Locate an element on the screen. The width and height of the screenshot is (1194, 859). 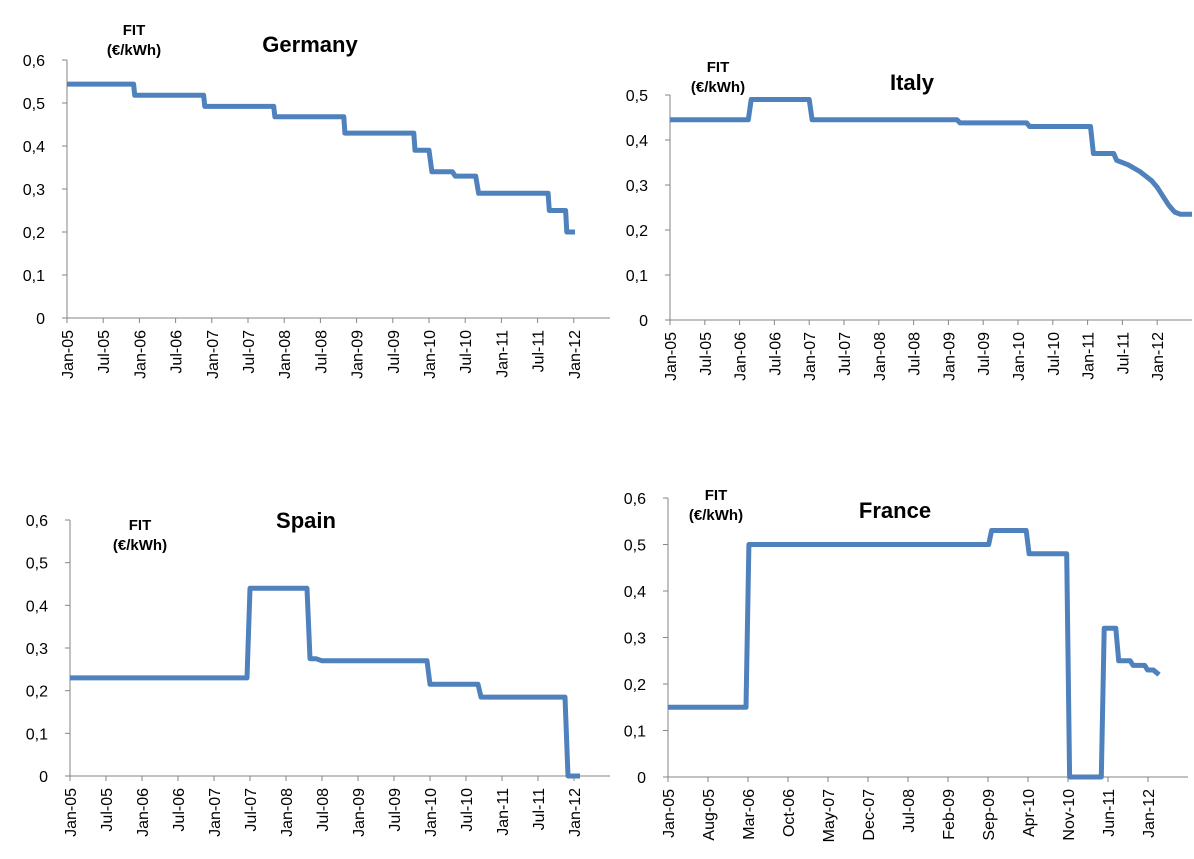
x-tick-label: Feb-09 is located at coordinates (949, 814).